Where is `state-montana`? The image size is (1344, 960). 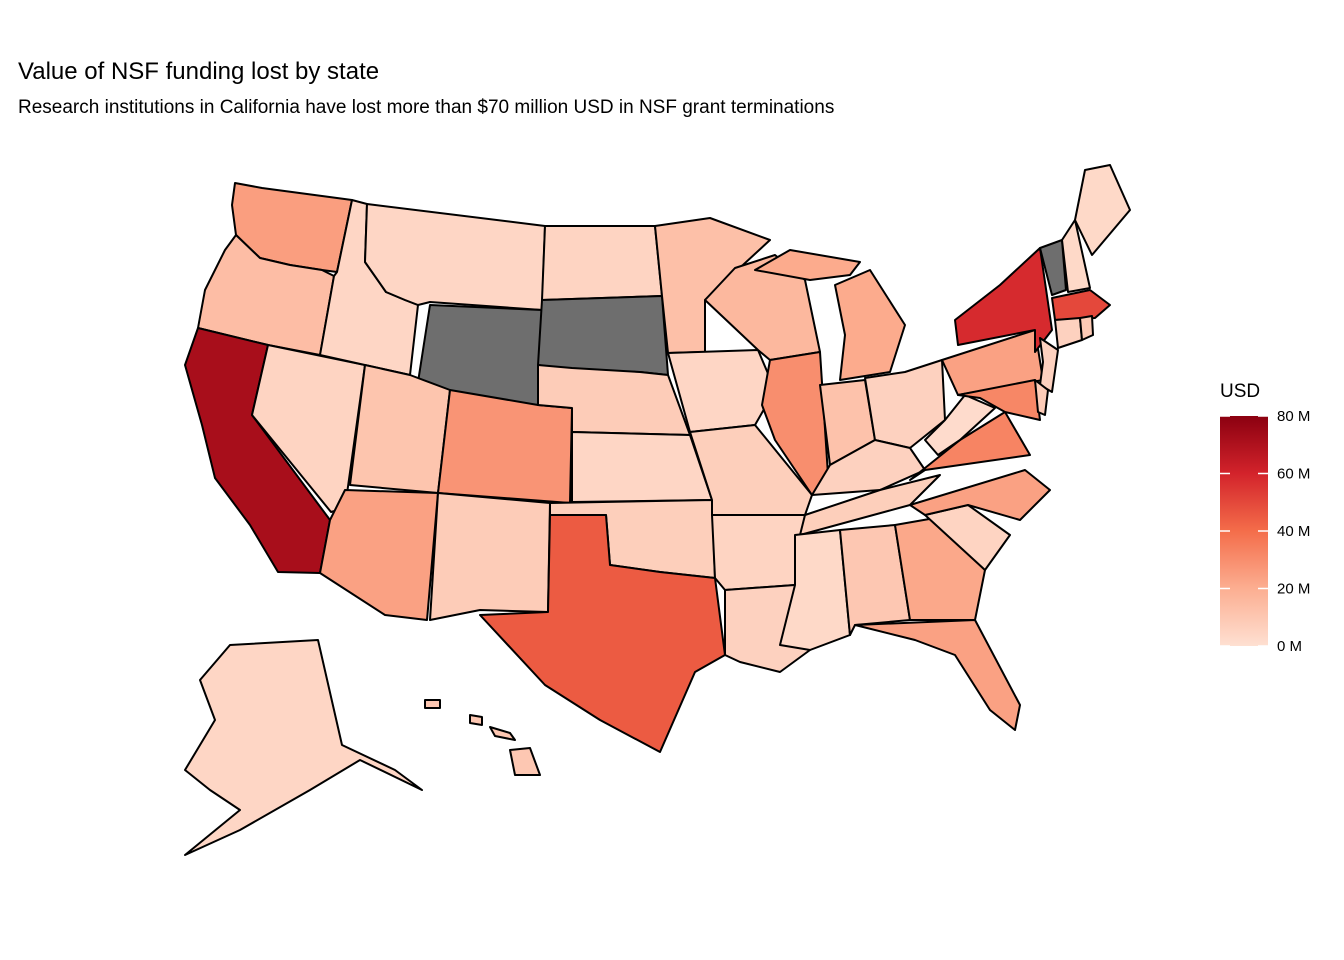
state-montana is located at coordinates (455, 257).